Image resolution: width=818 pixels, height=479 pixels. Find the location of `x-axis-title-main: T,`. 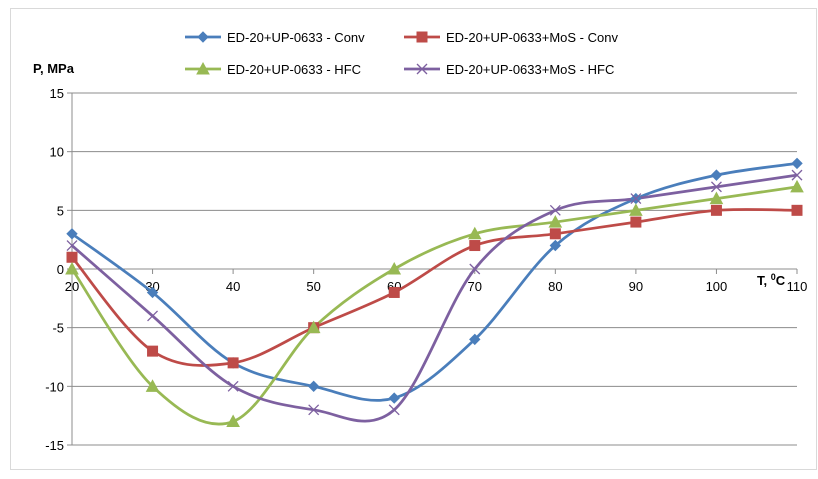

x-axis-title-main: T, is located at coordinates (764, 280).